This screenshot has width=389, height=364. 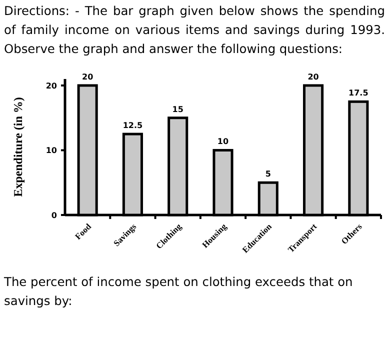 What do you see at coordinates (178, 109) in the screenshot?
I see `data-label: 15` at bounding box center [178, 109].